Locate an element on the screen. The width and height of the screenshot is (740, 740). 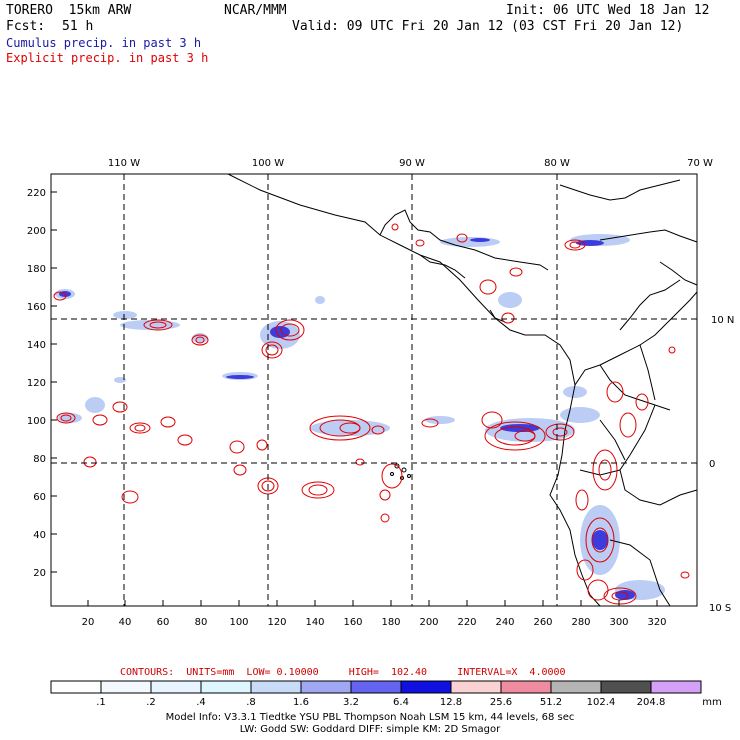
colorbar-label: 3.2 is located at coordinates (351, 702).